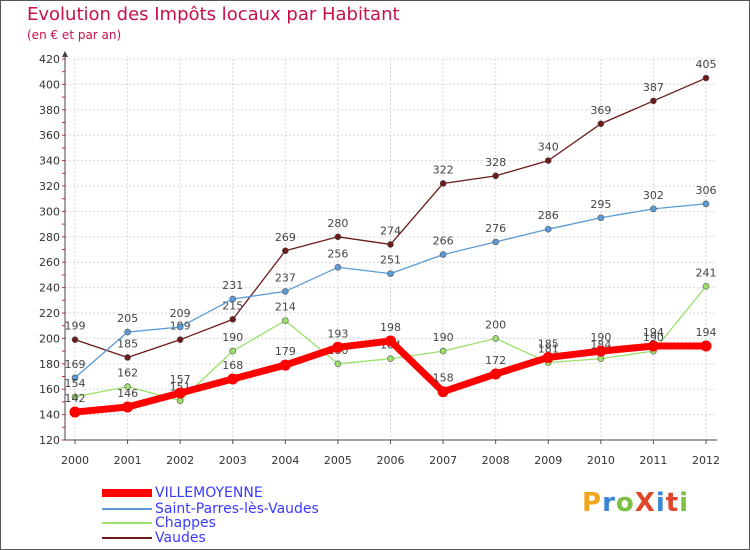 The height and width of the screenshot is (550, 750). I want to click on logo-letter: X, so click(645, 503).